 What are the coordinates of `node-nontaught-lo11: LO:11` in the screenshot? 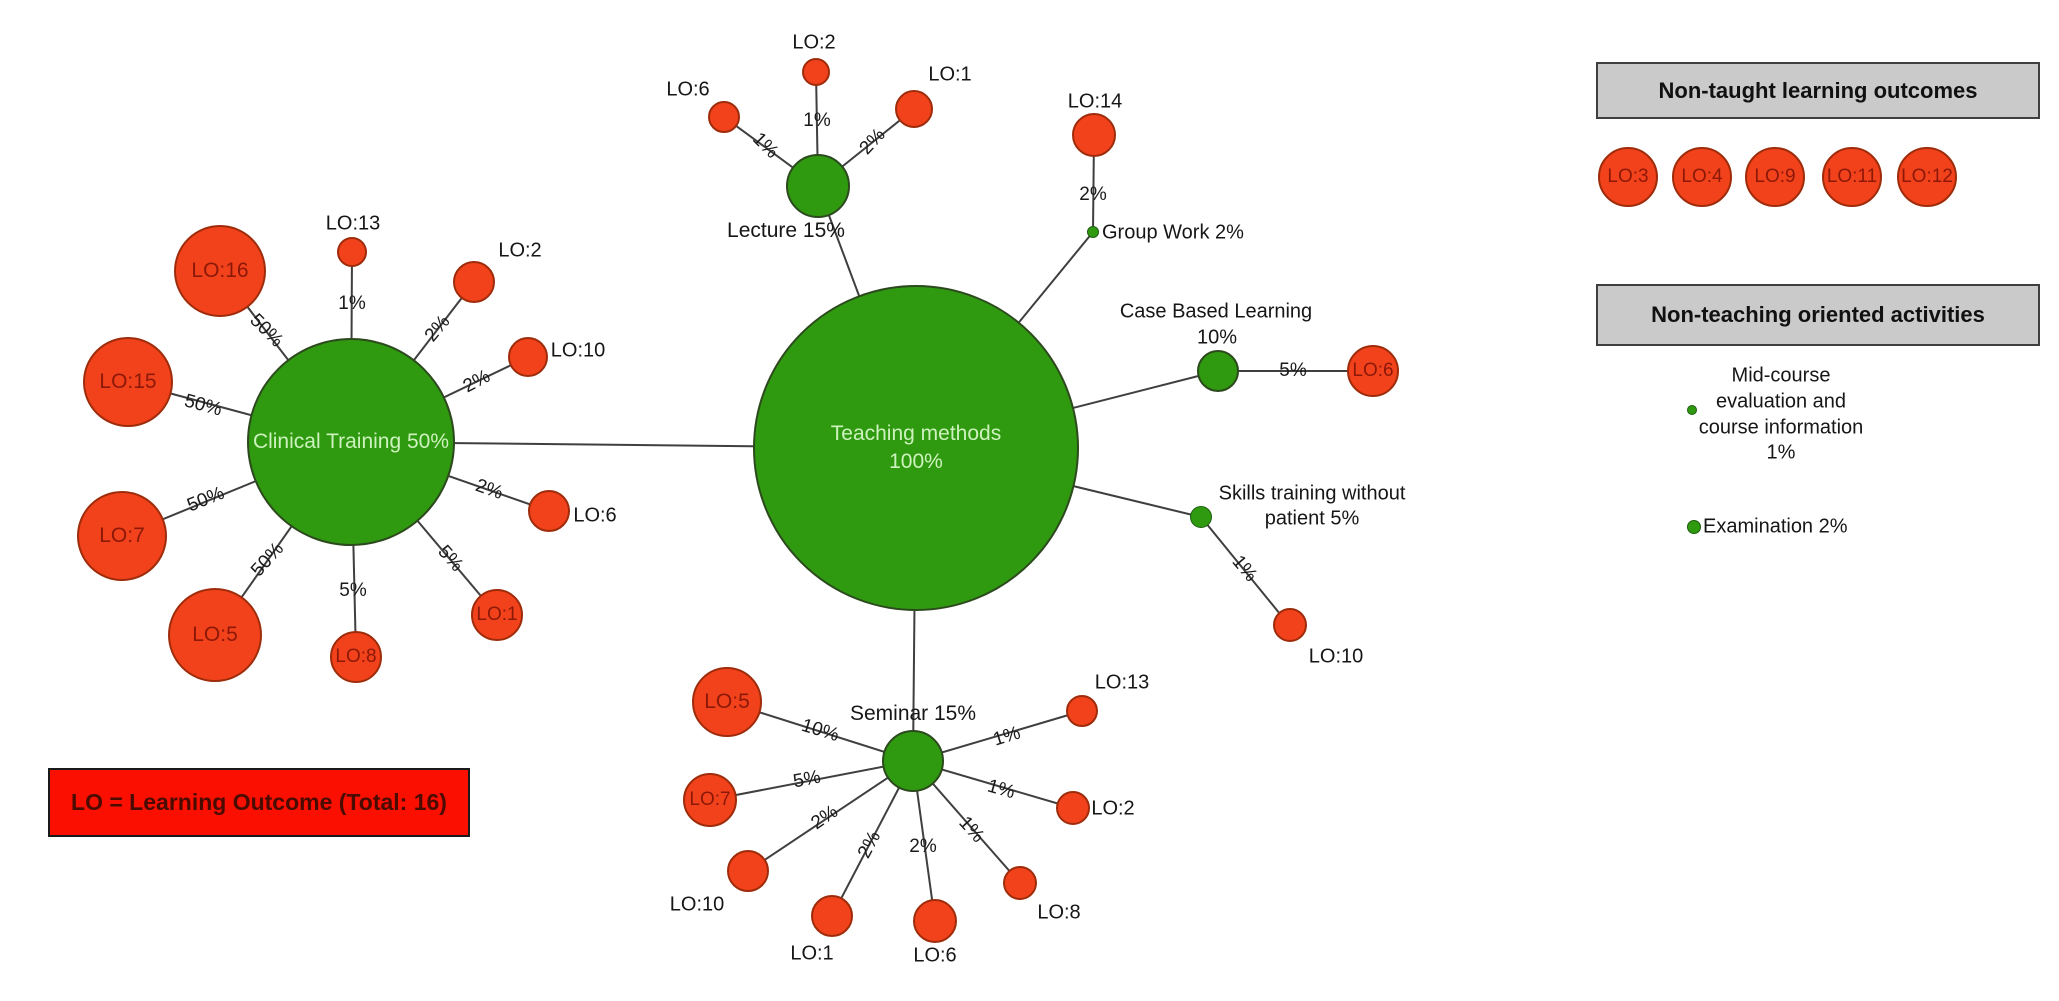 It's located at (1852, 177).